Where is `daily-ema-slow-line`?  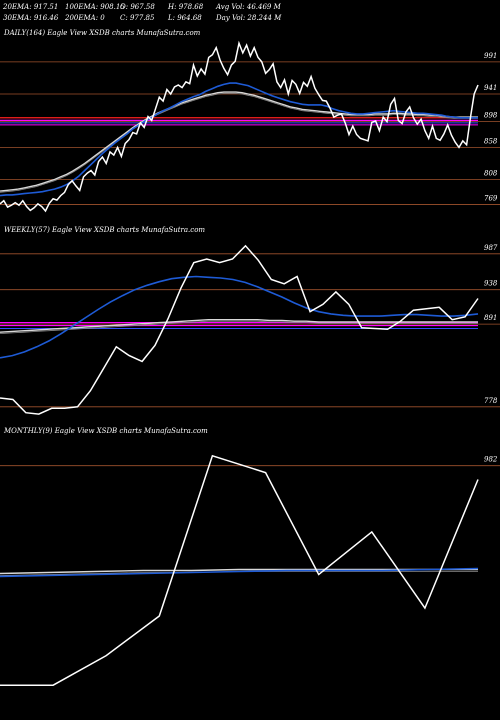
daily-ema-slow-line is located at coordinates (239, 141).